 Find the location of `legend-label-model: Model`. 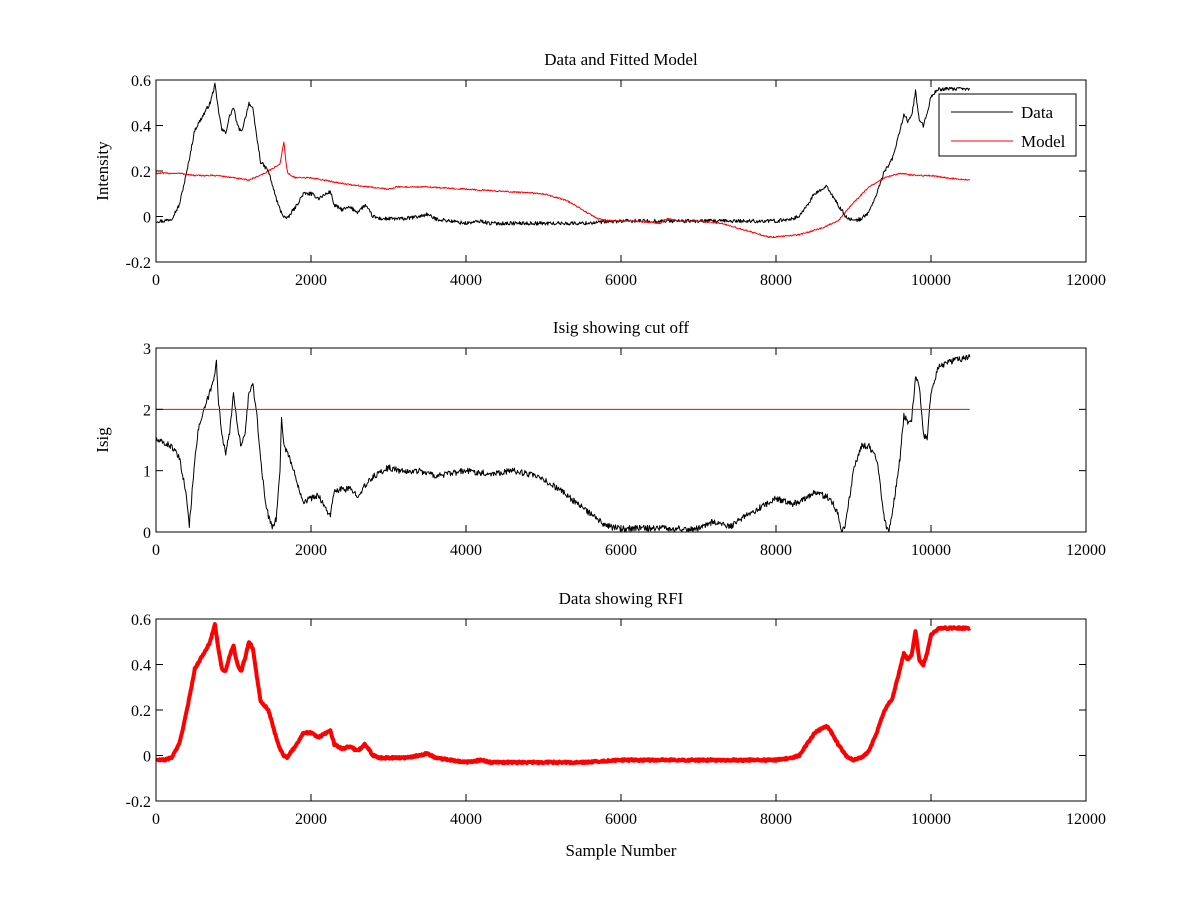

legend-label-model: Model is located at coordinates (1043, 141).